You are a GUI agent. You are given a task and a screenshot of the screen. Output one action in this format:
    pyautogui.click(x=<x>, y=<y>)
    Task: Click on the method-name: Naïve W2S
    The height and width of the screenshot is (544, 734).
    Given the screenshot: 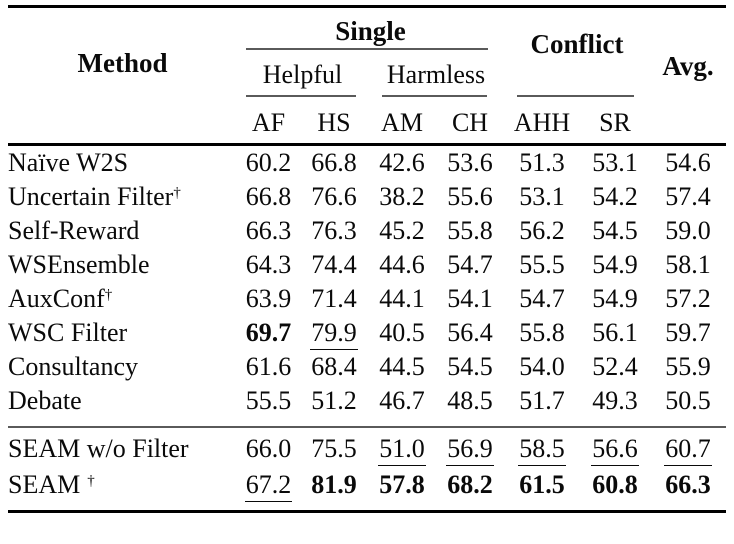 What is the action you would take?
    pyautogui.click(x=68, y=162)
    